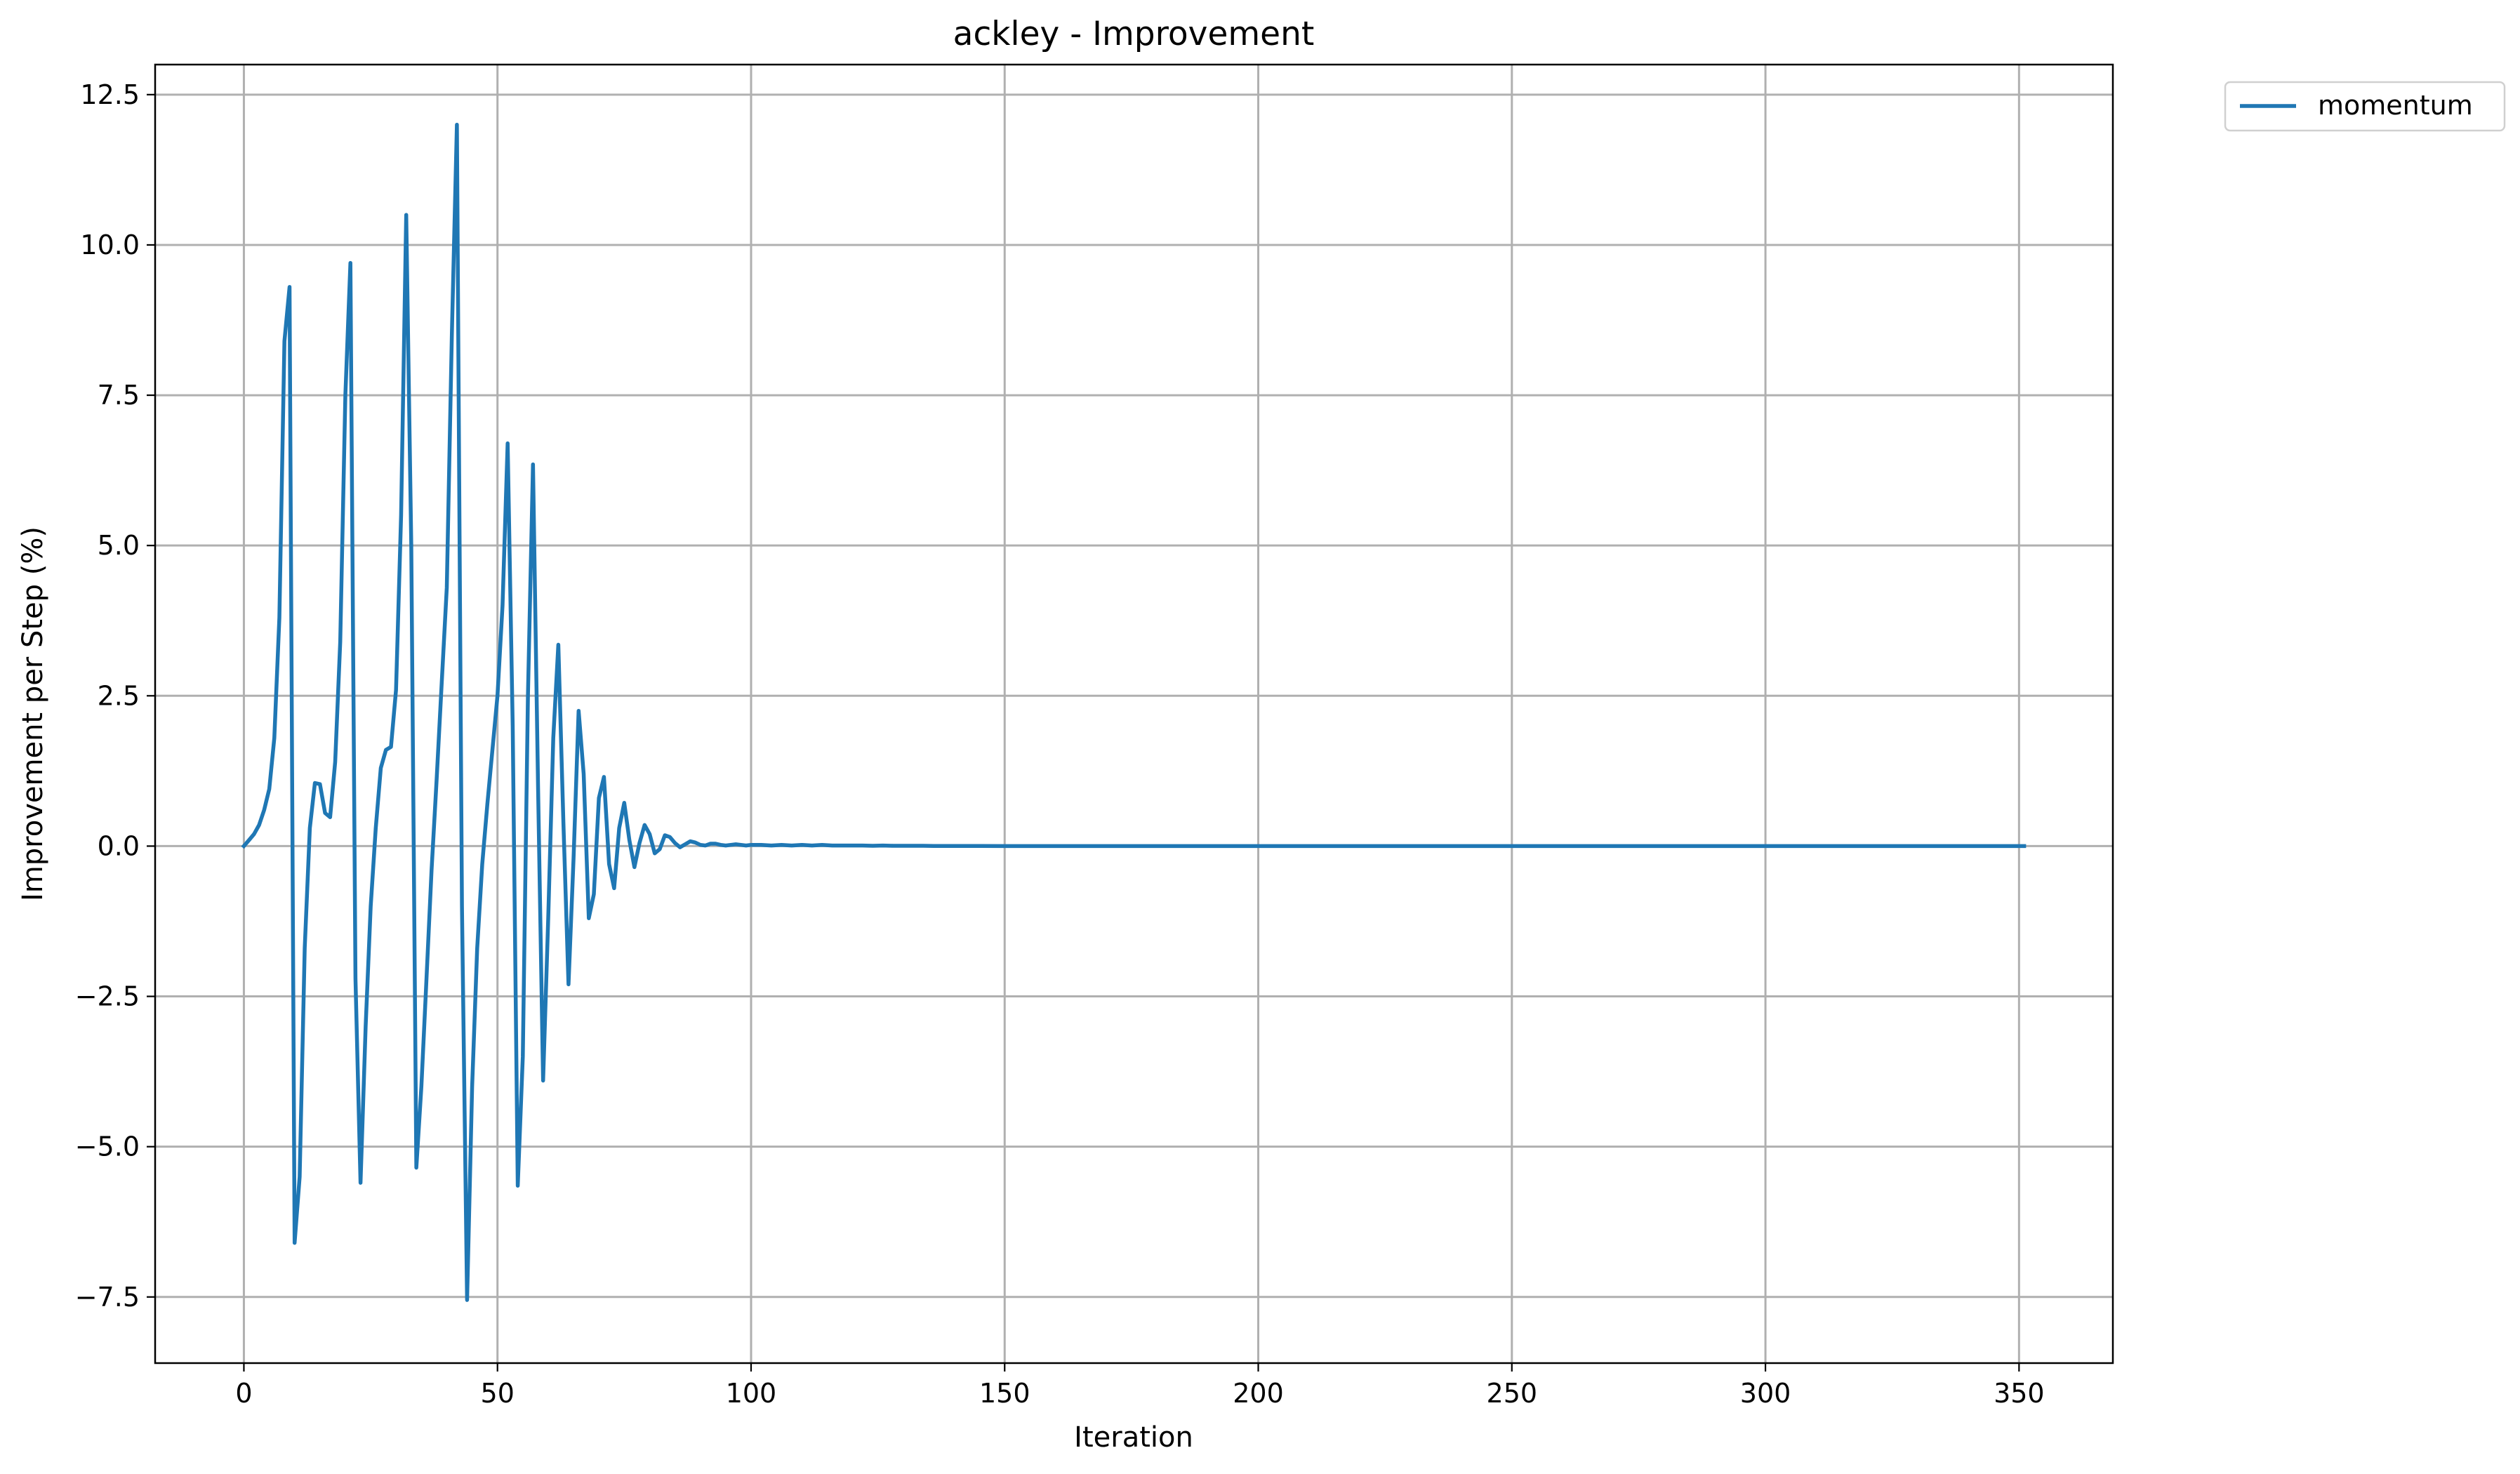 This screenshot has width=2520, height=1474. Describe the element at coordinates (2395, 105) in the screenshot. I see `legend-label: momentum` at that location.